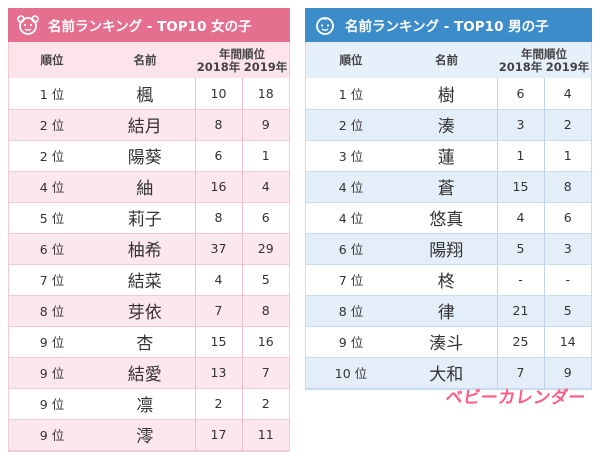  I want to click on table-row: 2 位 湊 3 2, so click(448, 124).